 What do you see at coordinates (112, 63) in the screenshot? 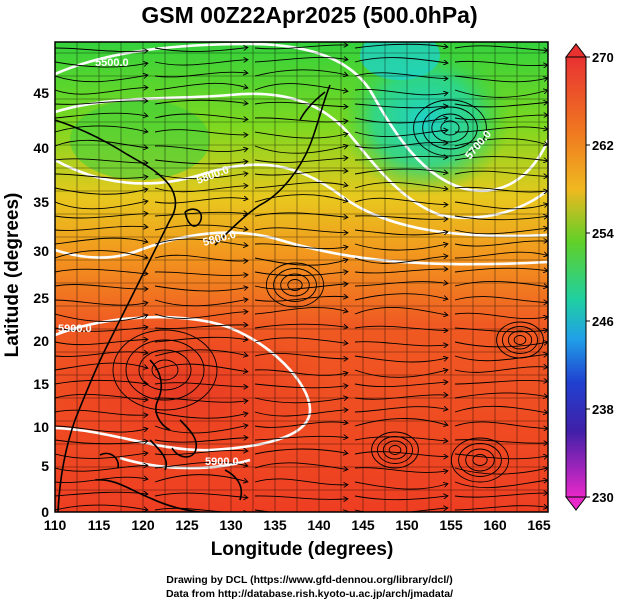
I see `contour-label: 5500.0` at bounding box center [112, 63].